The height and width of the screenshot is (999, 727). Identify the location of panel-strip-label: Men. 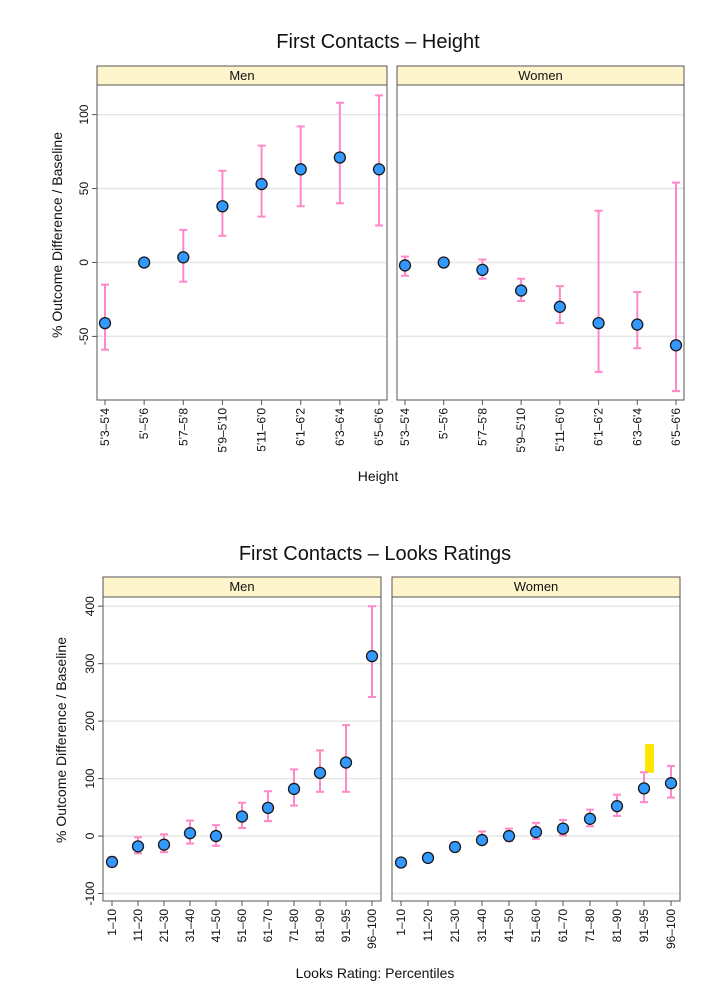
(241, 75).